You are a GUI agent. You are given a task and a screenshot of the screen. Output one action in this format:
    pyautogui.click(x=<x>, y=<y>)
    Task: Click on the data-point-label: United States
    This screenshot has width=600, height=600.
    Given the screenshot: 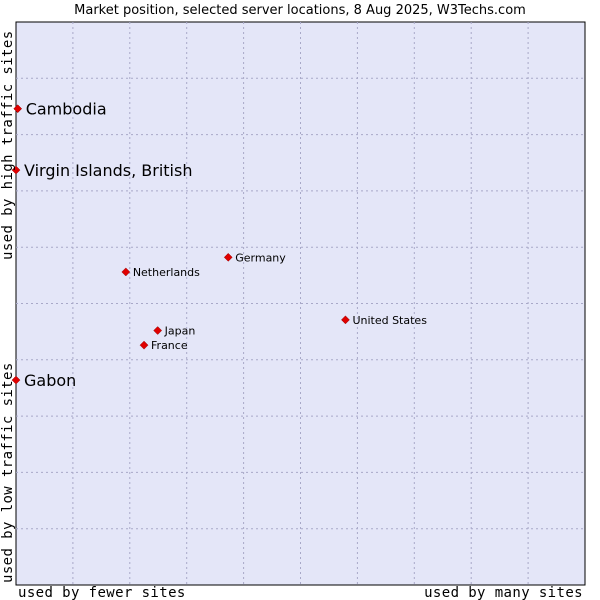 What is the action you would take?
    pyautogui.click(x=389, y=320)
    